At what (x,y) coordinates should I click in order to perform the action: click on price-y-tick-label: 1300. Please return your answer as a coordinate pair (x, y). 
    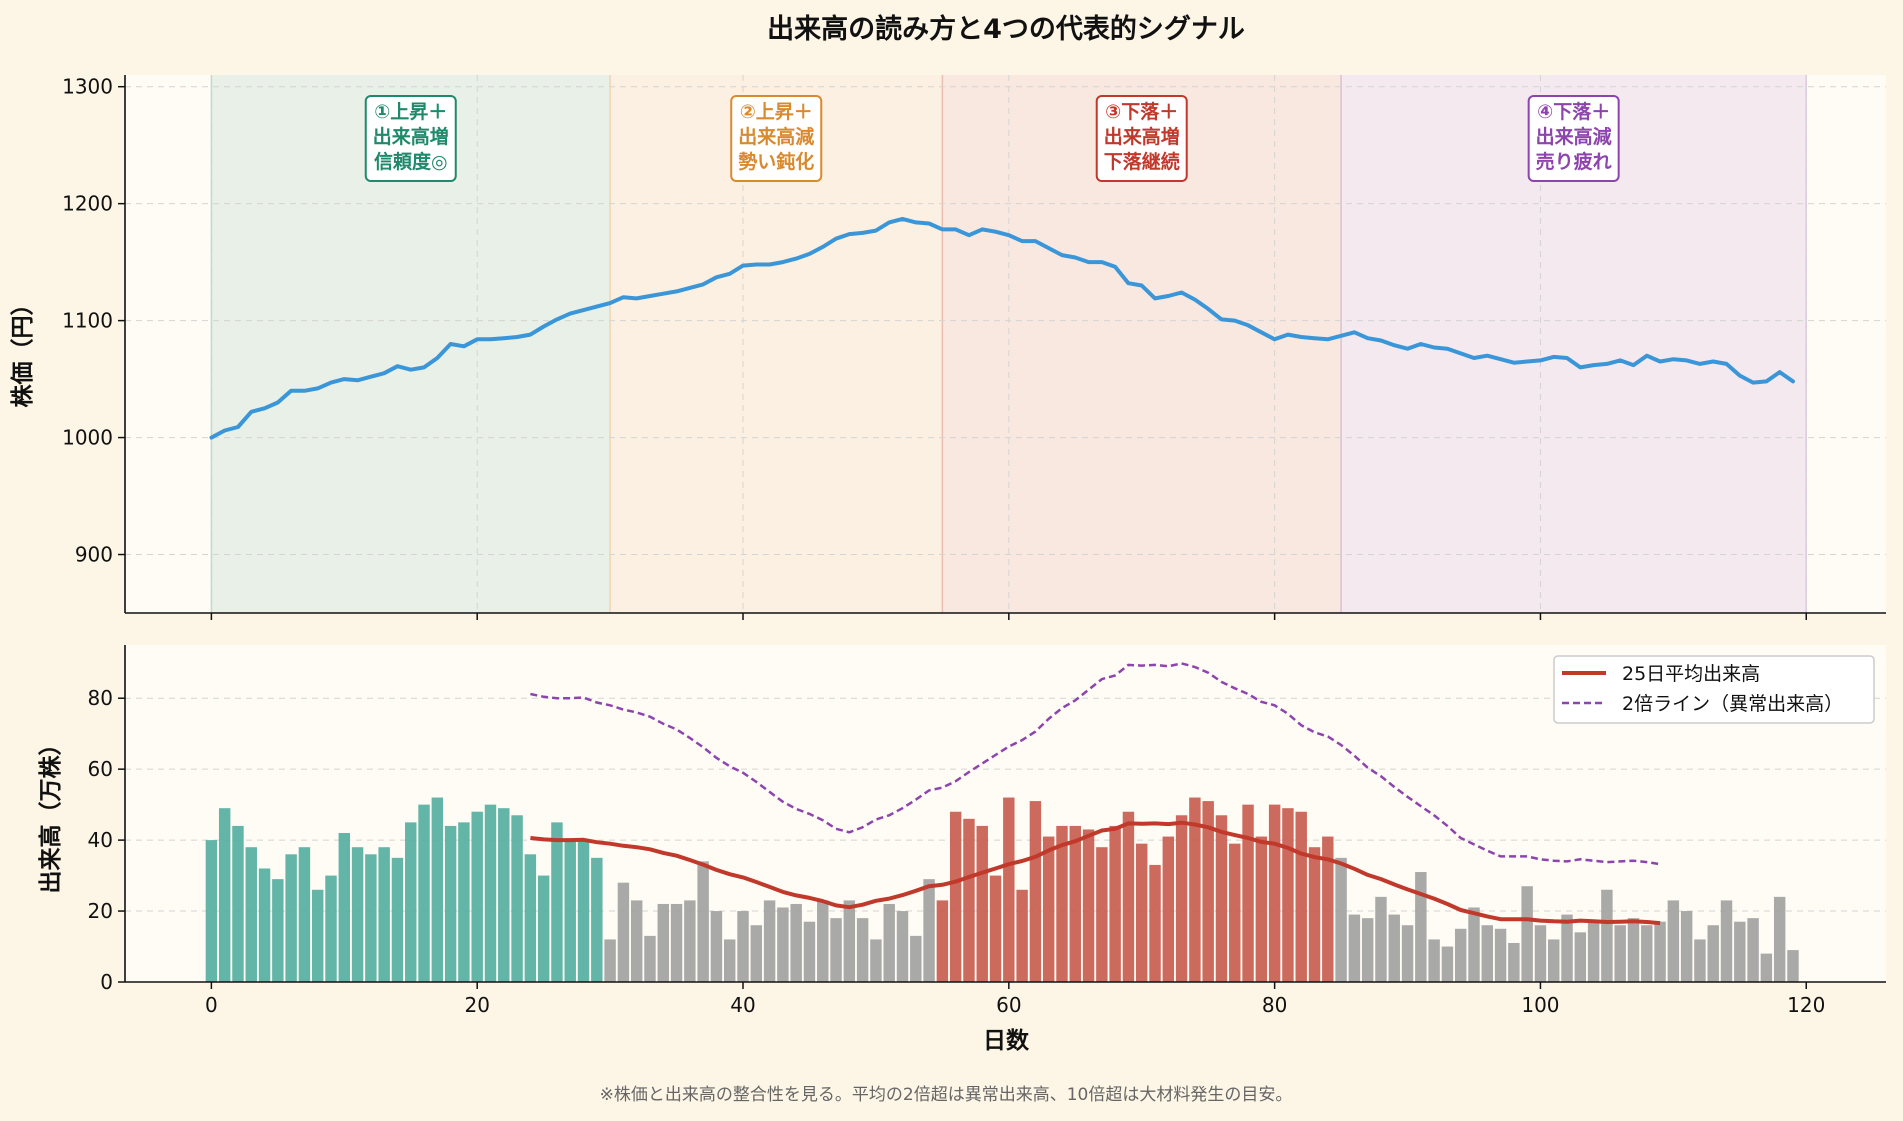
    Looking at the image, I should click on (87, 87).